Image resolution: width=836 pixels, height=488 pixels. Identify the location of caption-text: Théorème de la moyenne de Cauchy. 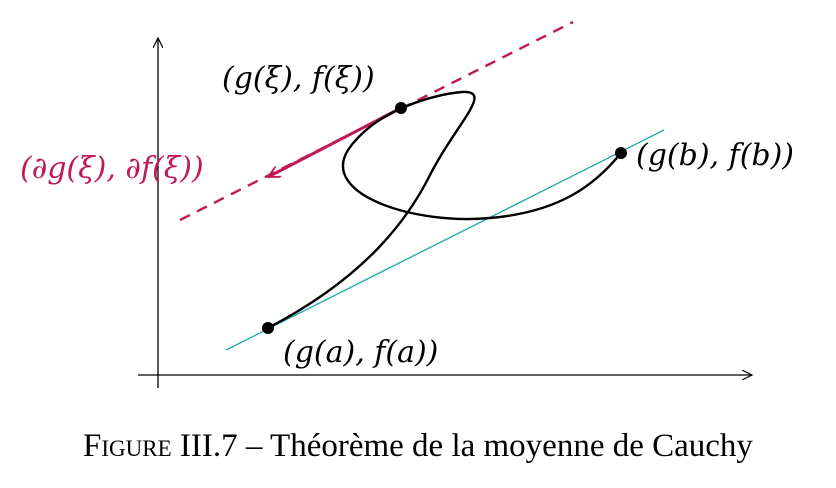
(511, 446).